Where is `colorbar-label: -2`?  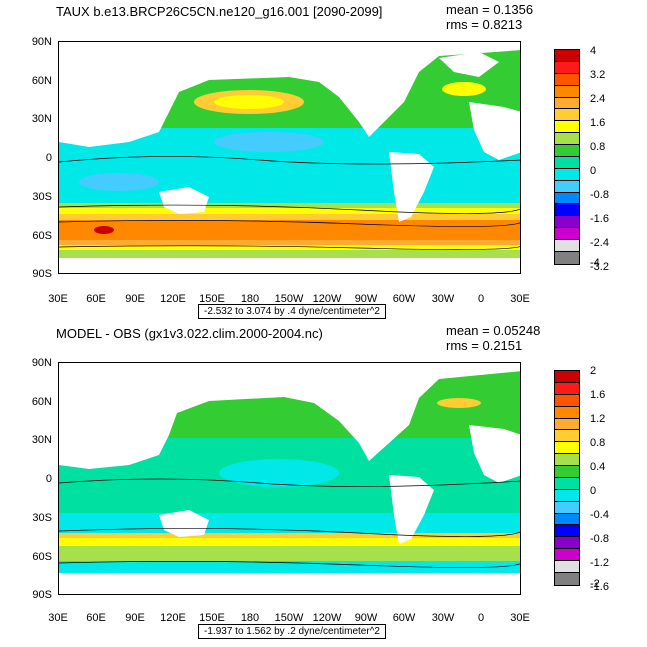 colorbar-label: -2 is located at coordinates (595, 584).